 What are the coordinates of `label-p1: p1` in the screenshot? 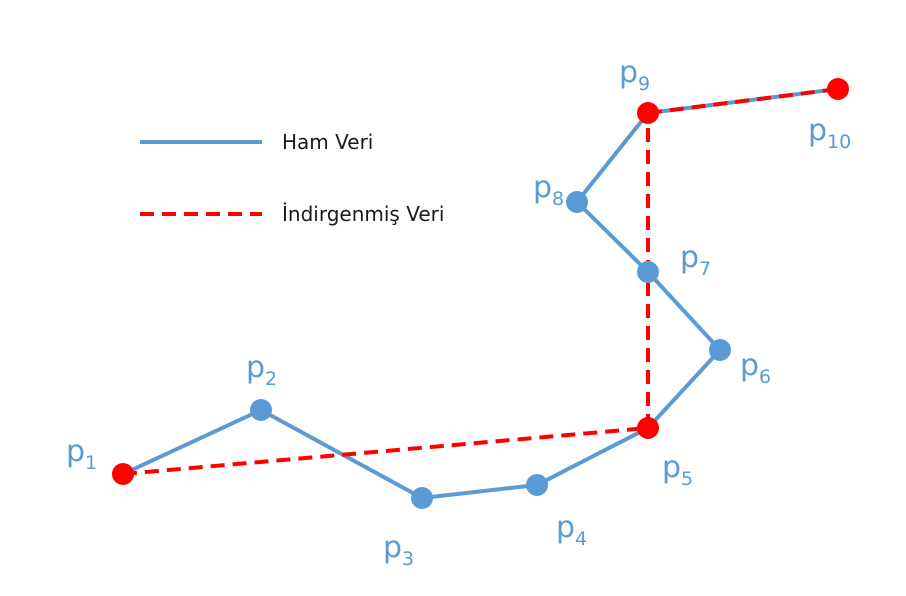 It's located at (81, 454).